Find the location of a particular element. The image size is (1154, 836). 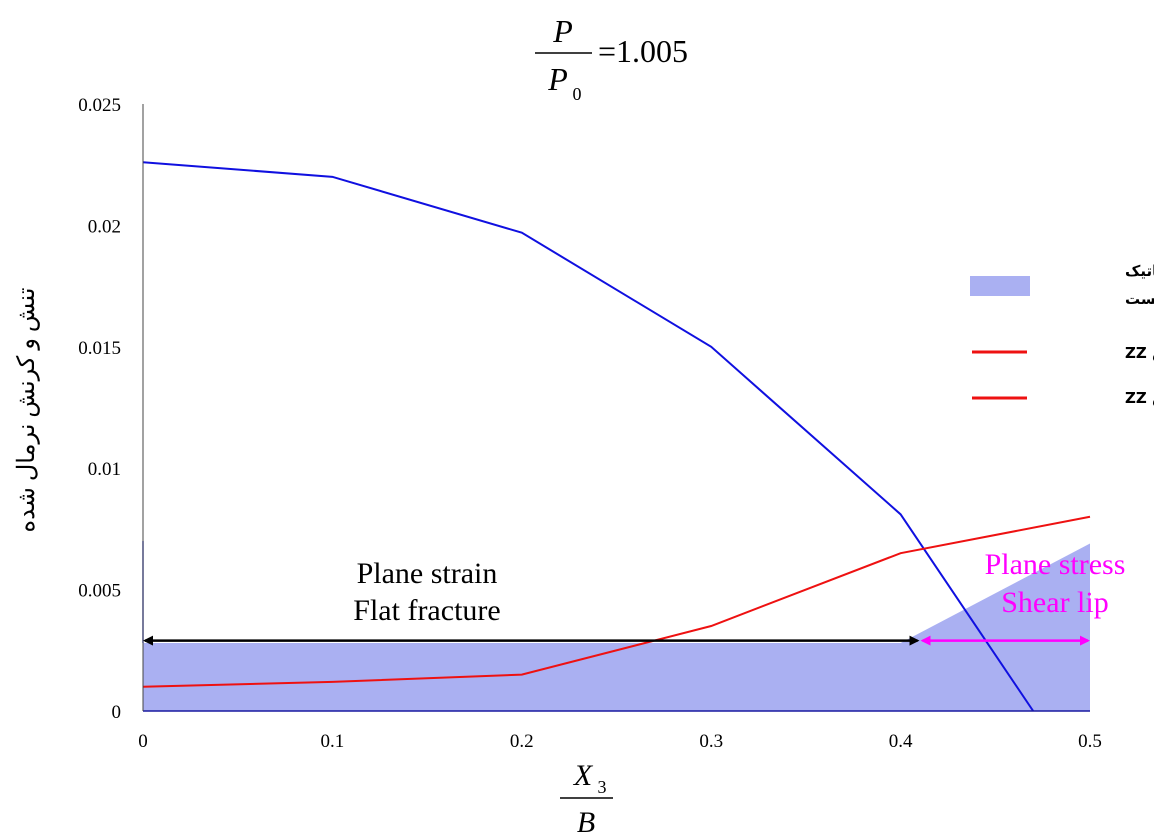

x-axis-label: X 3 B is located at coordinates (586, 797).